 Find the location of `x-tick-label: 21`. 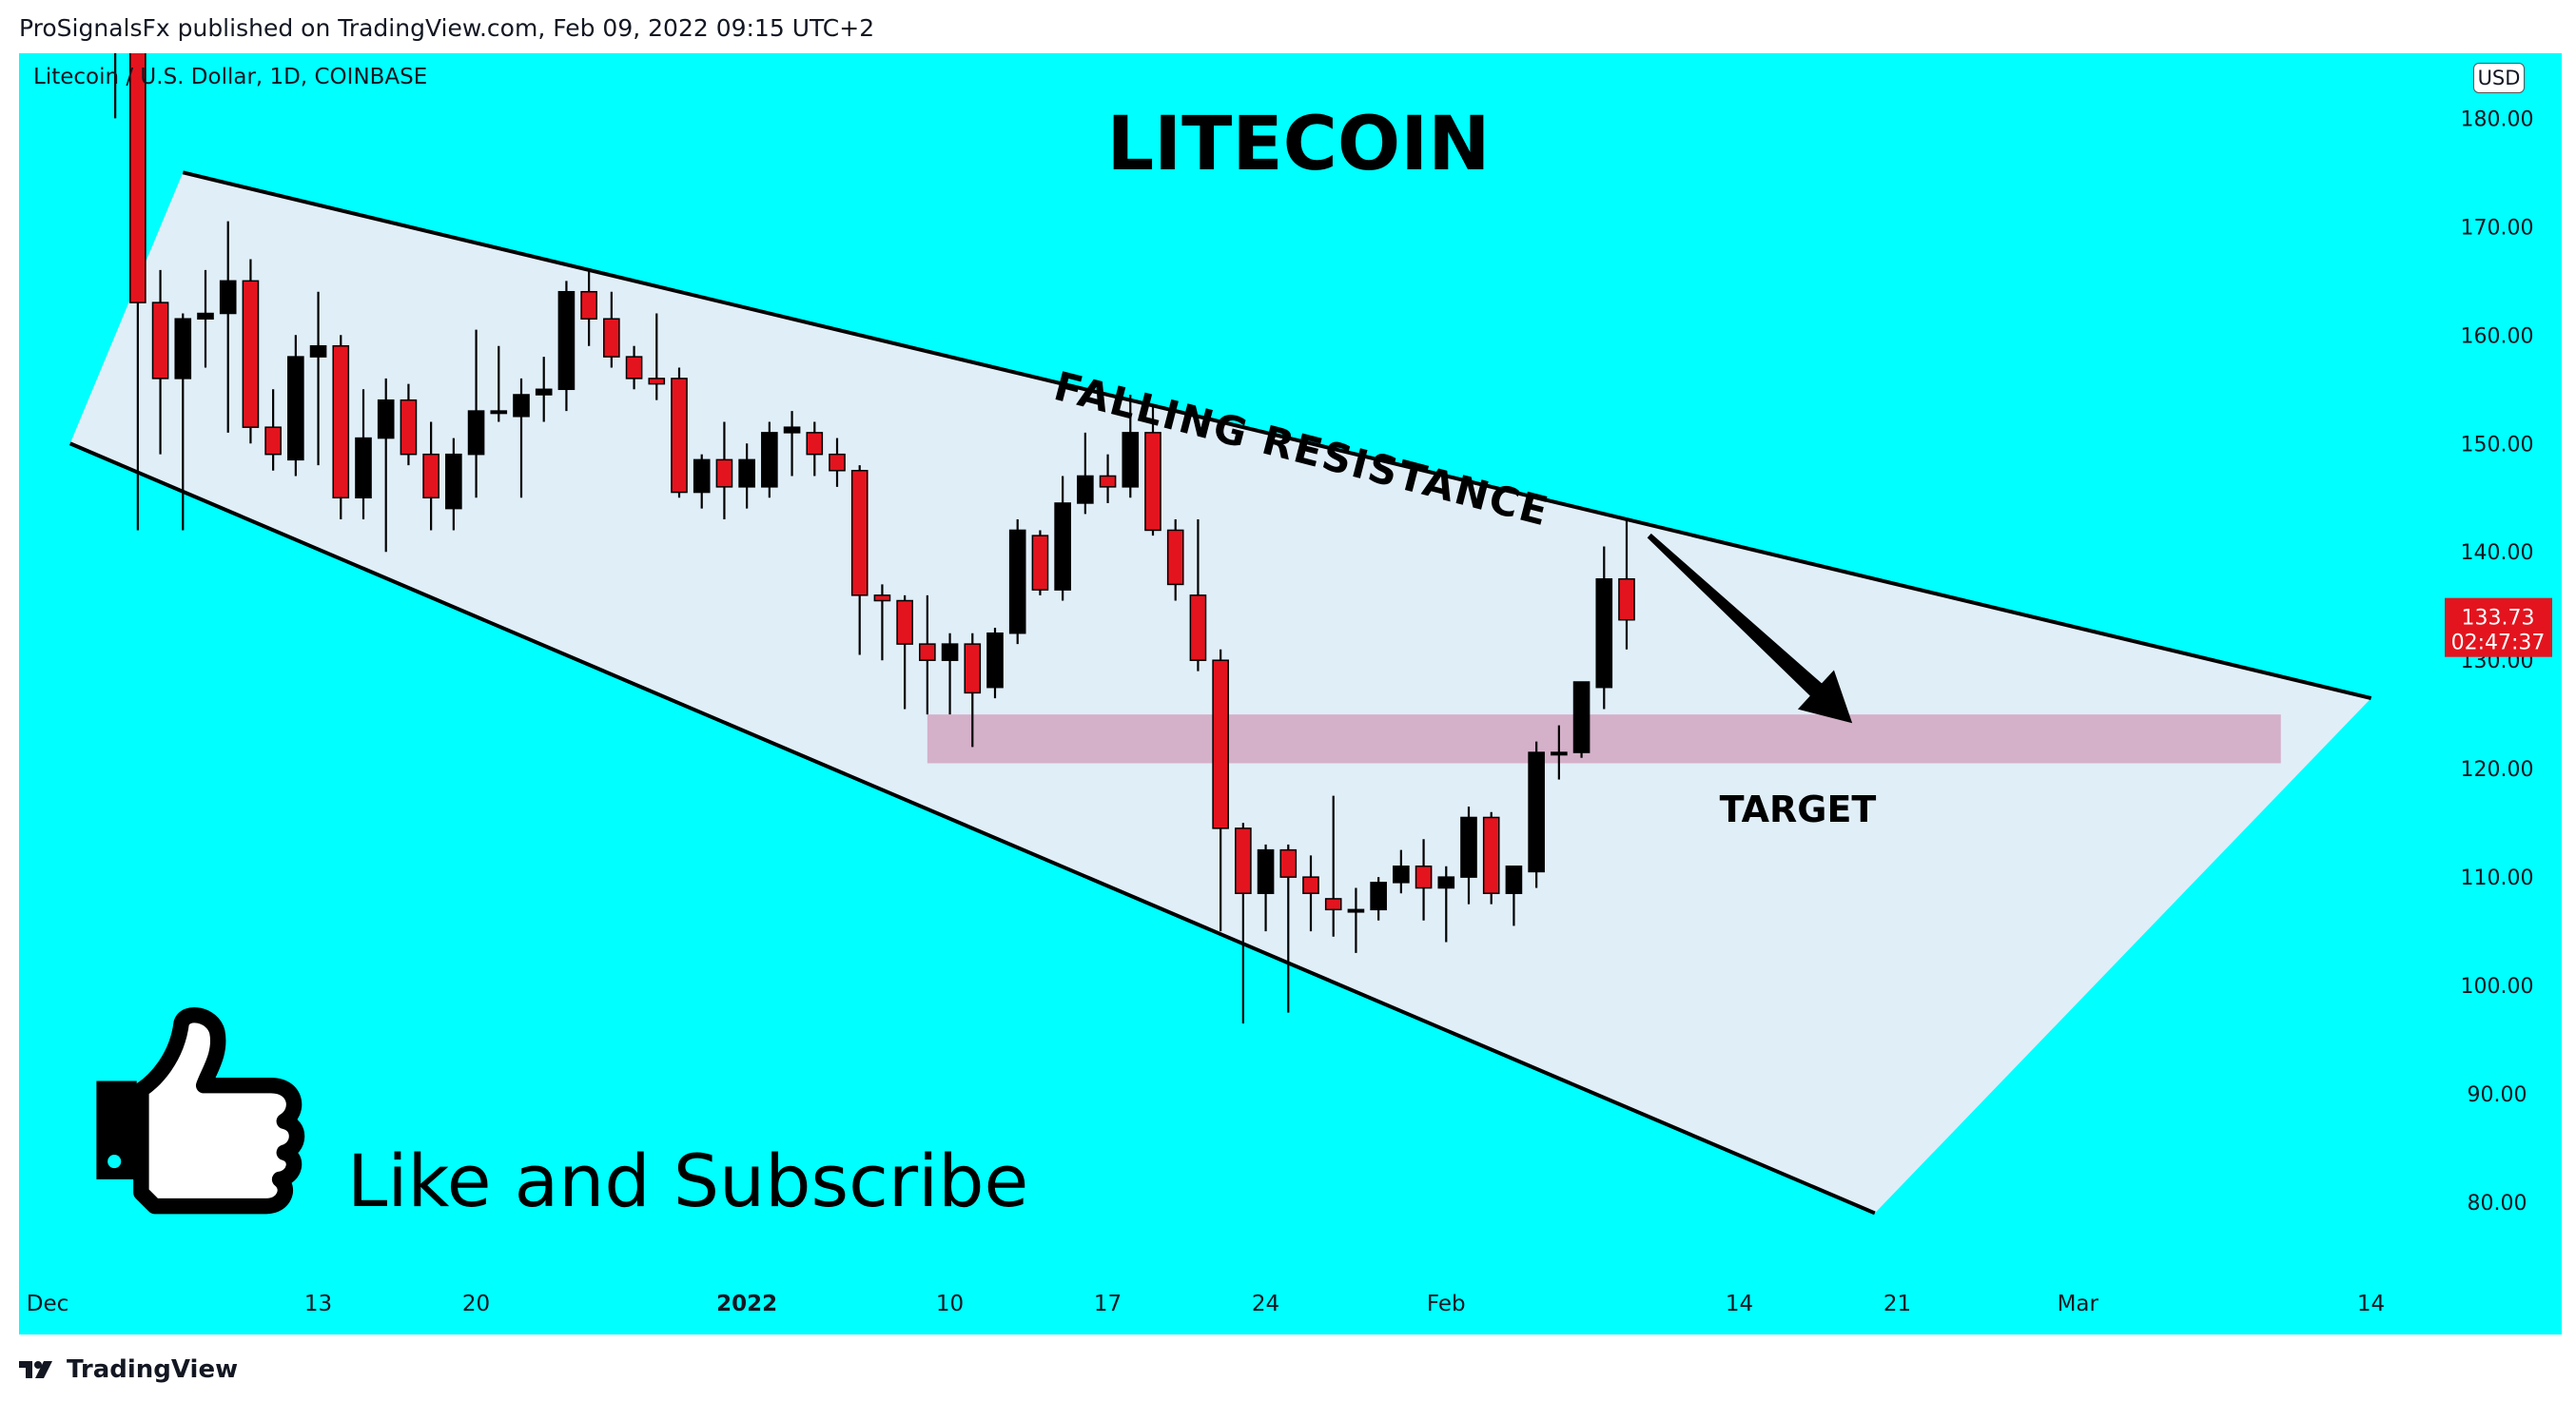

x-tick-label: 21 is located at coordinates (1897, 1304).